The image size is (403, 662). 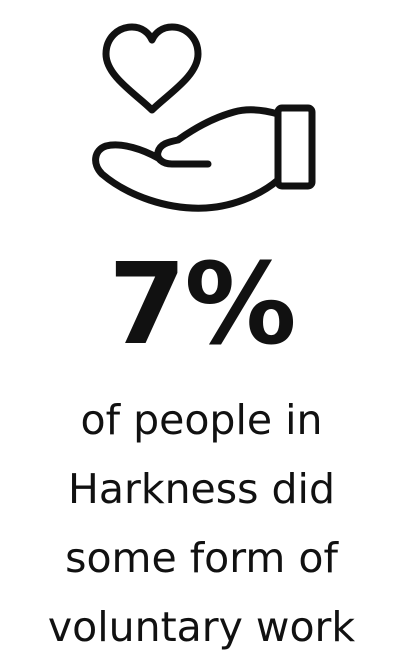 I want to click on stat-value: 7%, so click(x=202, y=305).